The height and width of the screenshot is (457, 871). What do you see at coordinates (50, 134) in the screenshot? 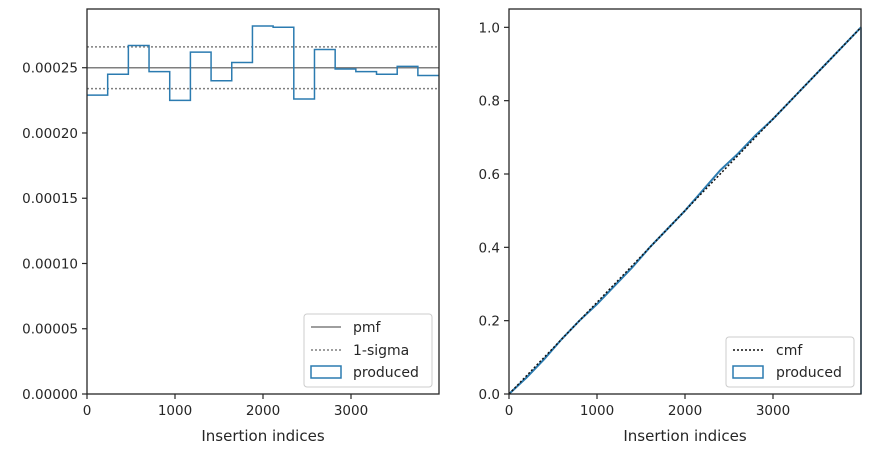
I see `y-tick-label: 0.00020` at bounding box center [50, 134].